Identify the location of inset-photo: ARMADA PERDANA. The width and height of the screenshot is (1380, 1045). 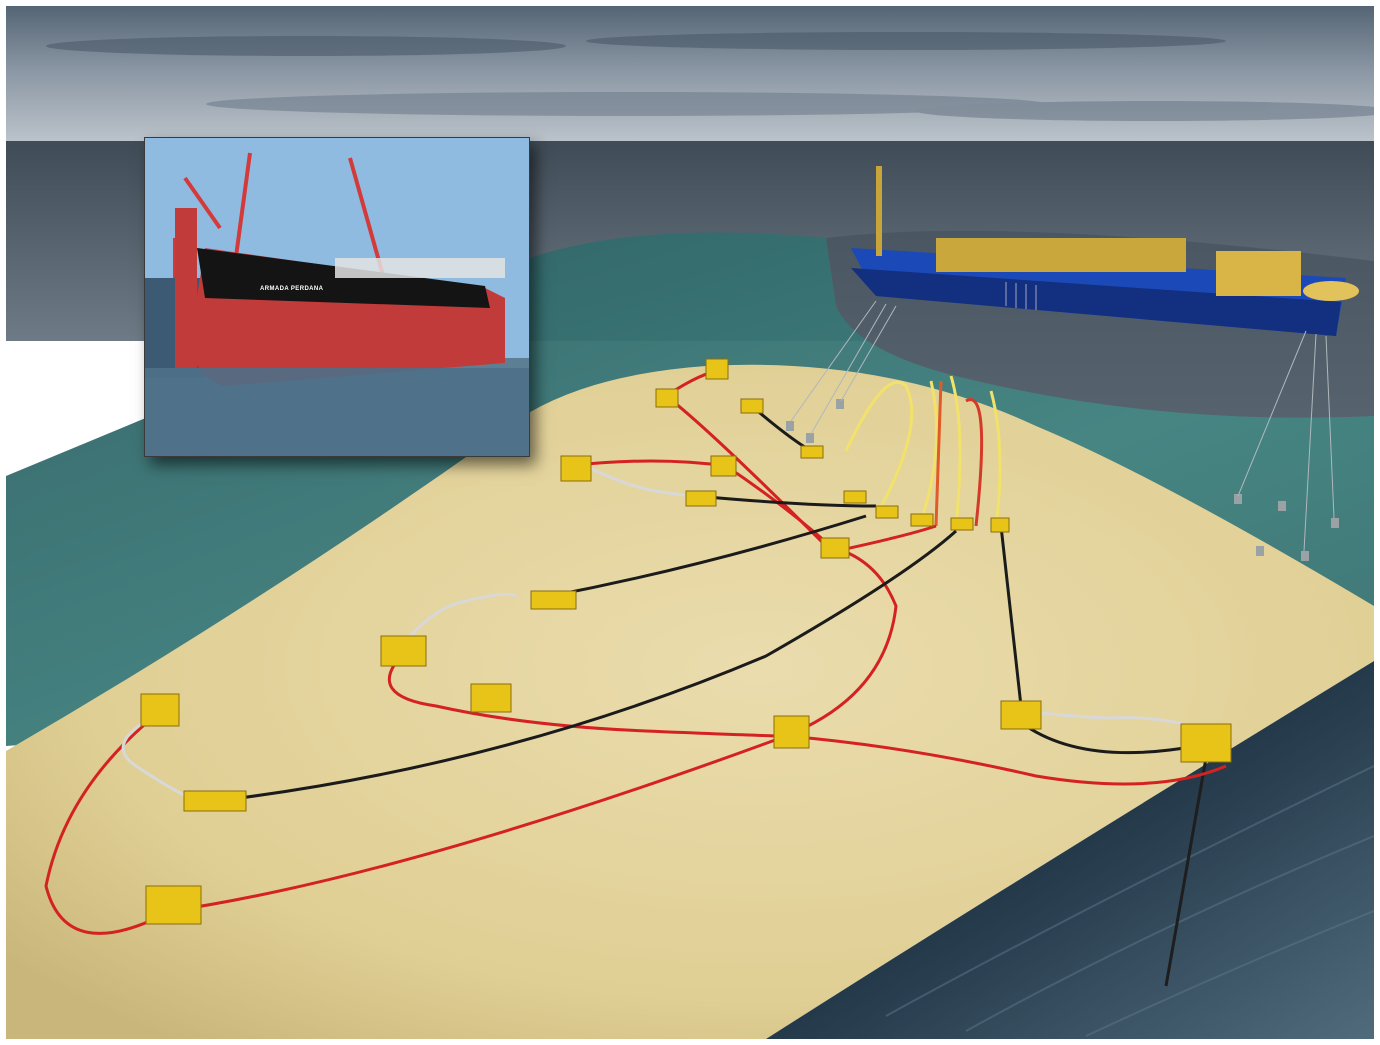
(337, 297).